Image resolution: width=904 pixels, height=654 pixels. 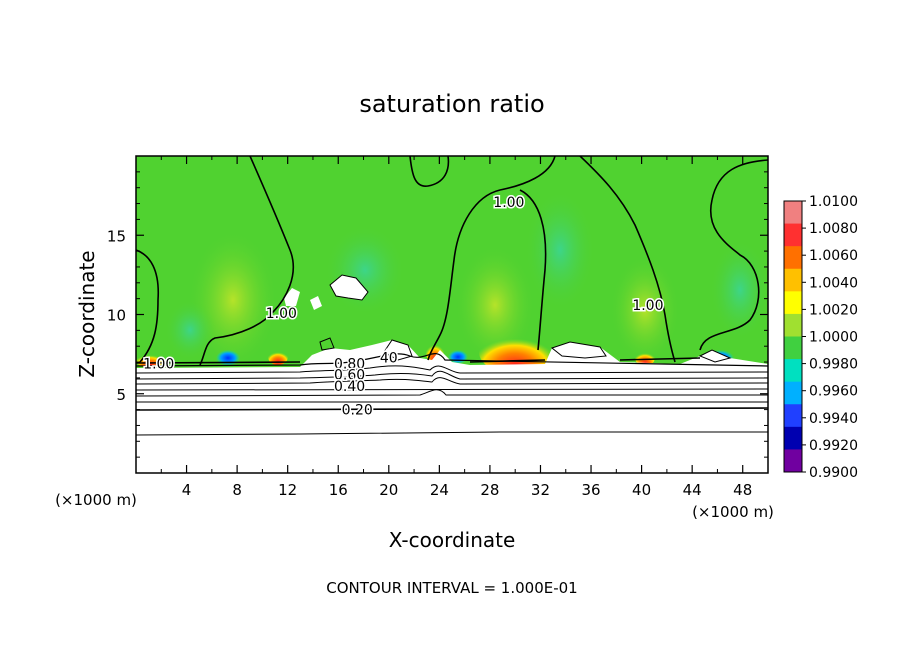 I want to click on colorbar-label: 1.0040, so click(x=833, y=283).